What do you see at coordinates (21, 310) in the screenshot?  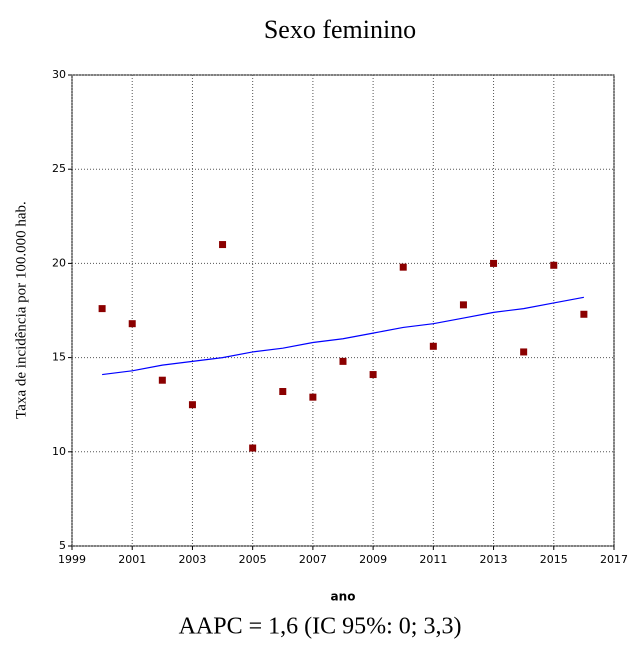 I see `y-axis-label: Taxa de incidência por 100.000 hab.` at bounding box center [21, 310].